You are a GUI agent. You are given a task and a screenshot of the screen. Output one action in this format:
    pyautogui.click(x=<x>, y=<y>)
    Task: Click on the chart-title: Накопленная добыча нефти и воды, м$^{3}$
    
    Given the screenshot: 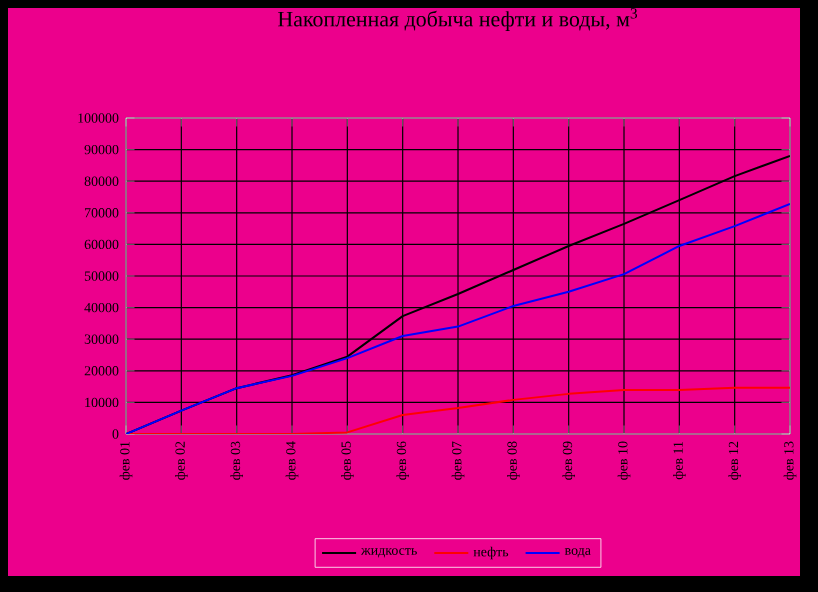 What is the action you would take?
    pyautogui.click(x=458, y=19)
    